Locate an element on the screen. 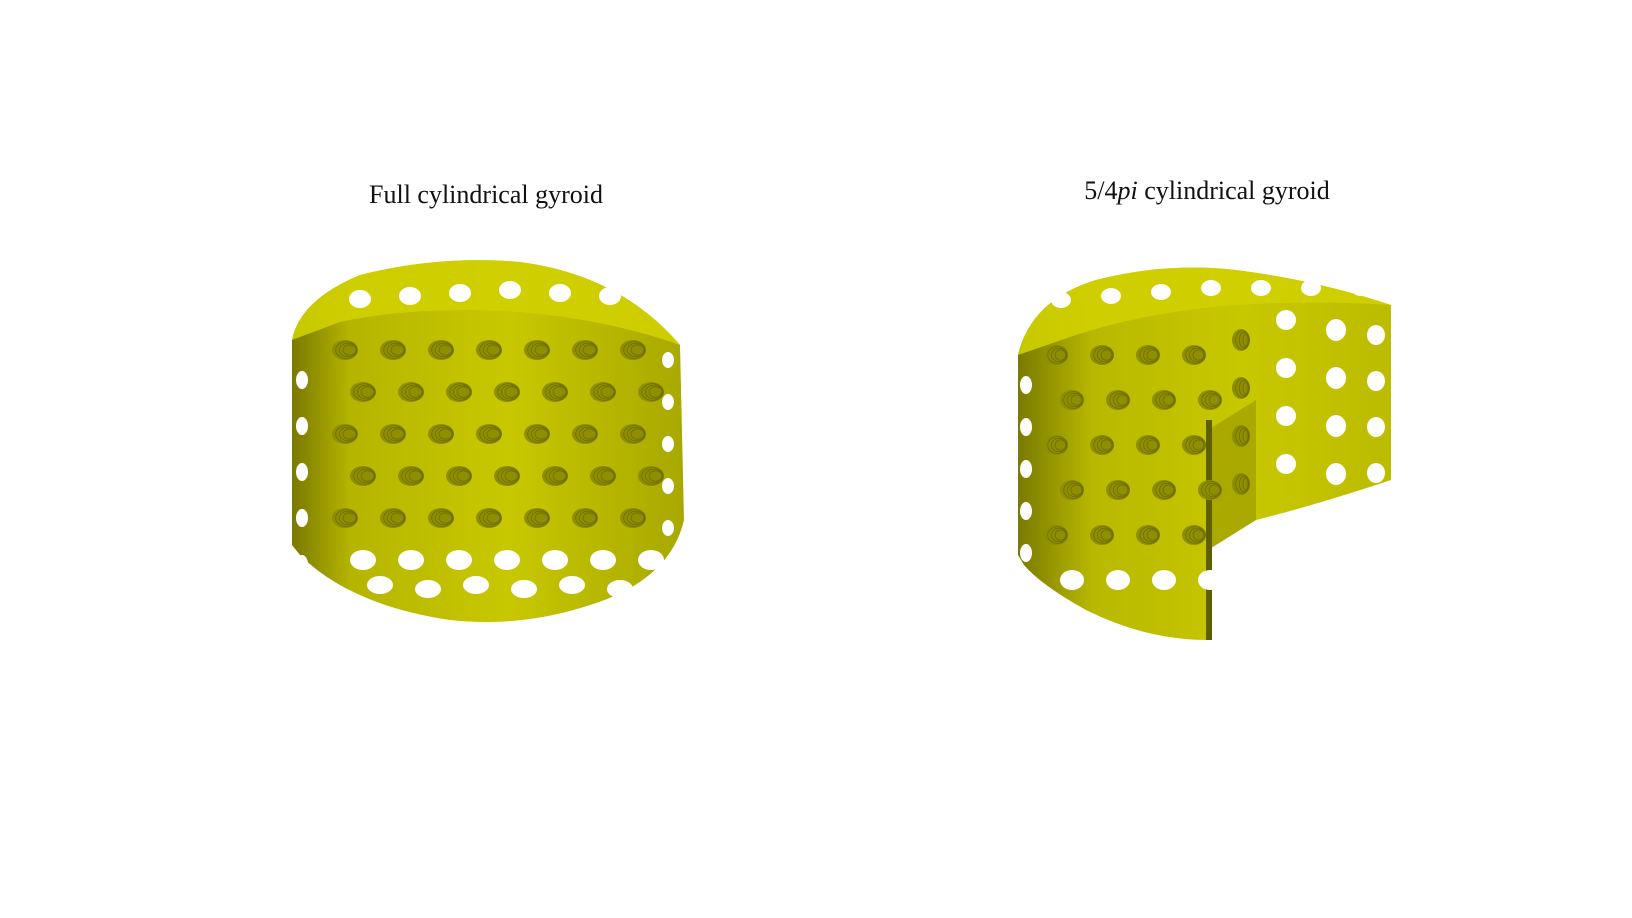 The width and height of the screenshot is (1632, 918). full-gyroid-render is located at coordinates (488, 441).